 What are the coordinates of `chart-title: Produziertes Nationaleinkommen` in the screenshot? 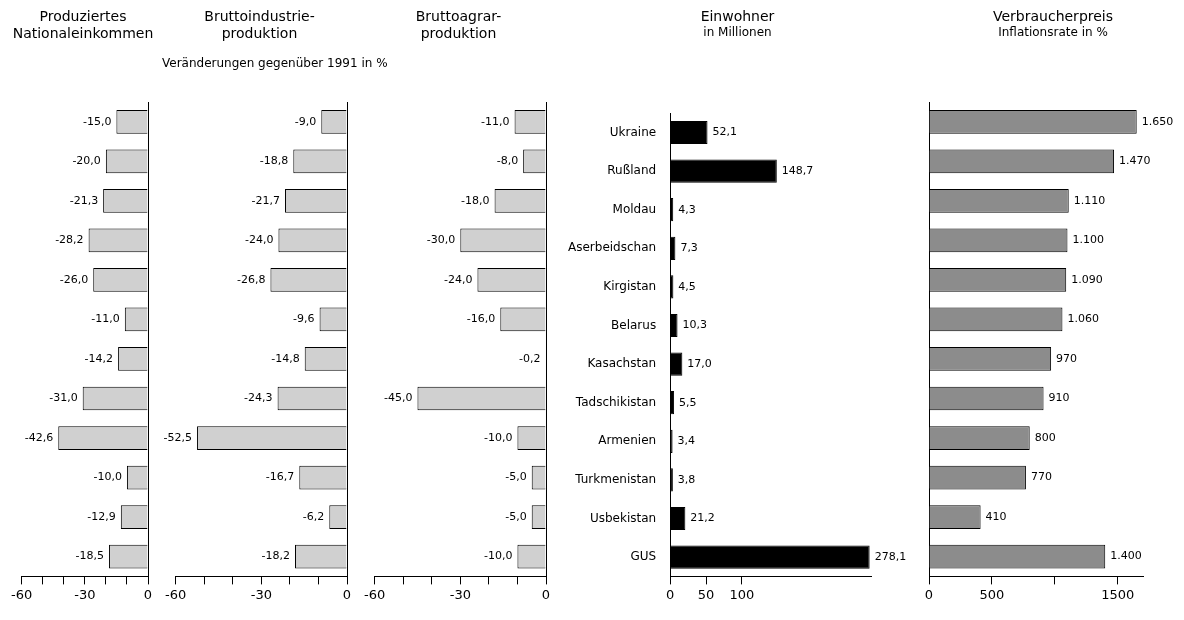 It's located at (83, 25).